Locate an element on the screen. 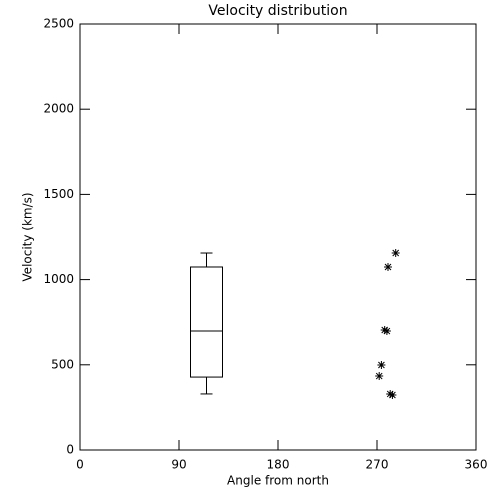 This screenshot has width=500, height=500. x-tick-label: 270 is located at coordinates (377, 465).